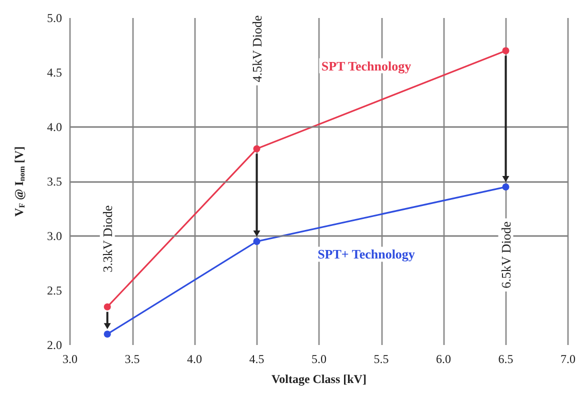 The width and height of the screenshot is (581, 401). What do you see at coordinates (54, 345) in the screenshot?
I see `y-tick-label: 2.0` at bounding box center [54, 345].